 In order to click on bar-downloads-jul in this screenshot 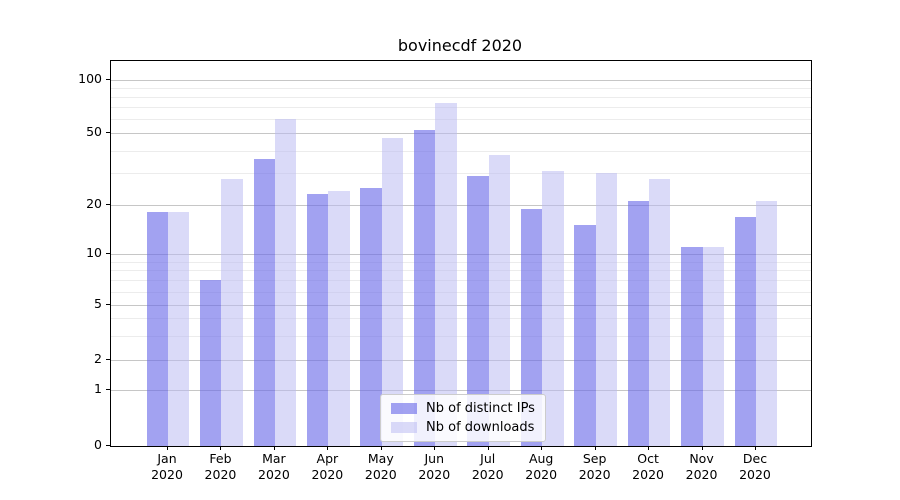, I will do `click(499, 300)`.